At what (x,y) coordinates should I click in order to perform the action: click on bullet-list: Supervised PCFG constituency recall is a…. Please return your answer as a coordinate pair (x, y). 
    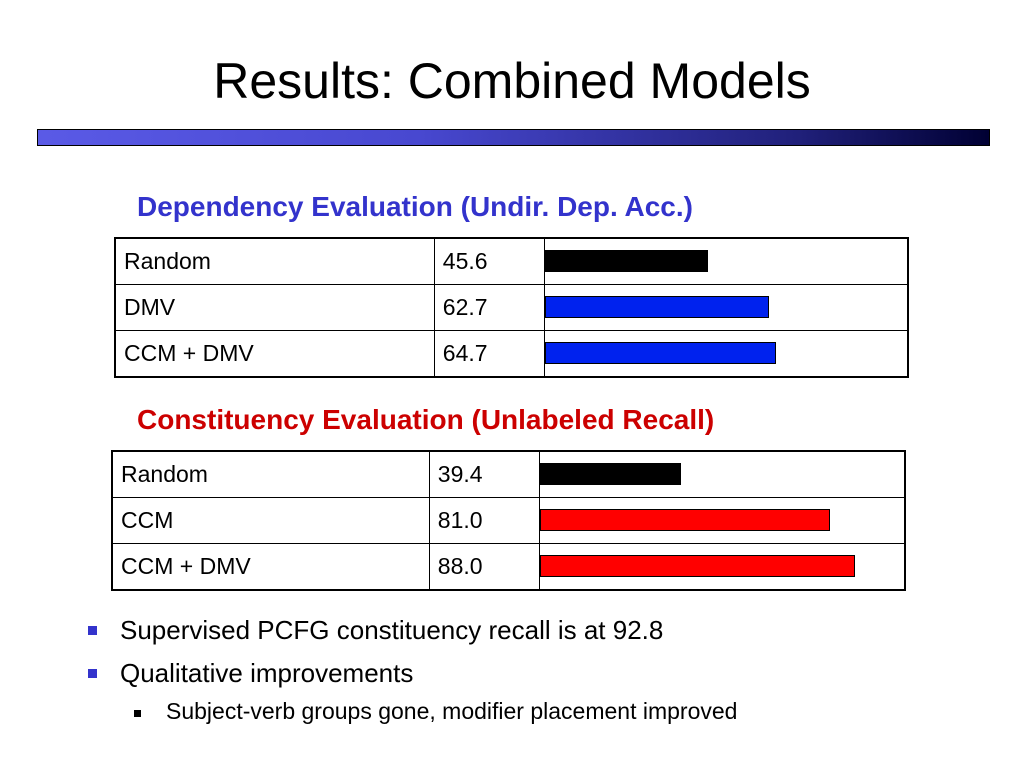
    Looking at the image, I should click on (412, 670).